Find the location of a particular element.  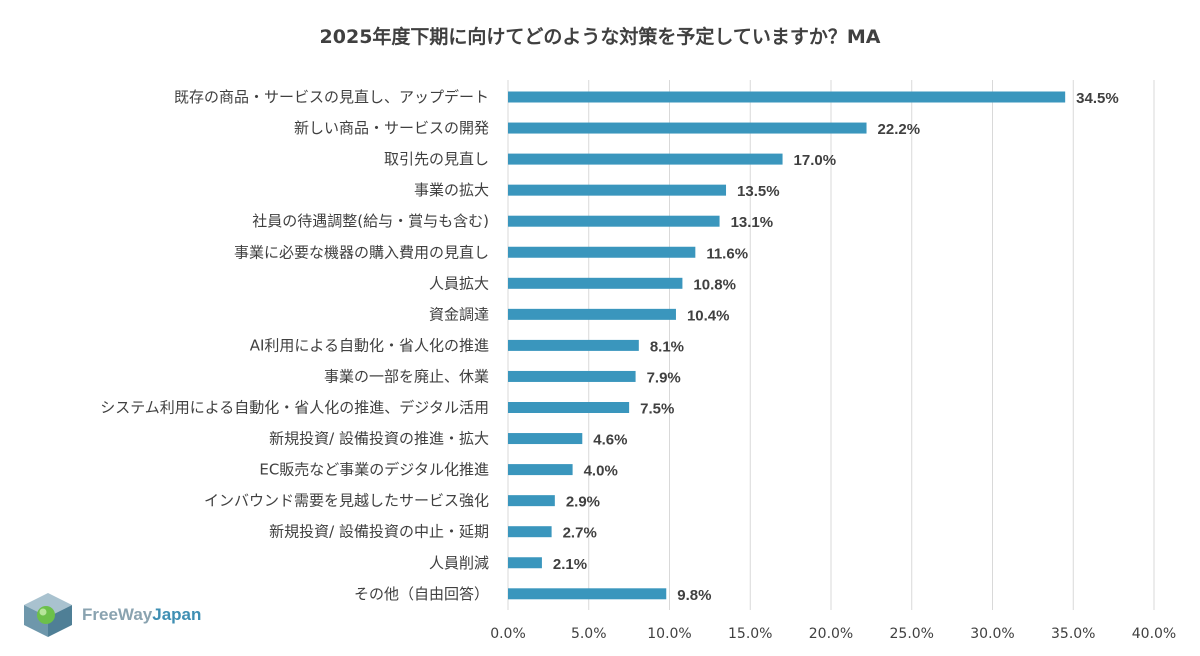

logo-text-freeway: FreeWay is located at coordinates (117, 614).